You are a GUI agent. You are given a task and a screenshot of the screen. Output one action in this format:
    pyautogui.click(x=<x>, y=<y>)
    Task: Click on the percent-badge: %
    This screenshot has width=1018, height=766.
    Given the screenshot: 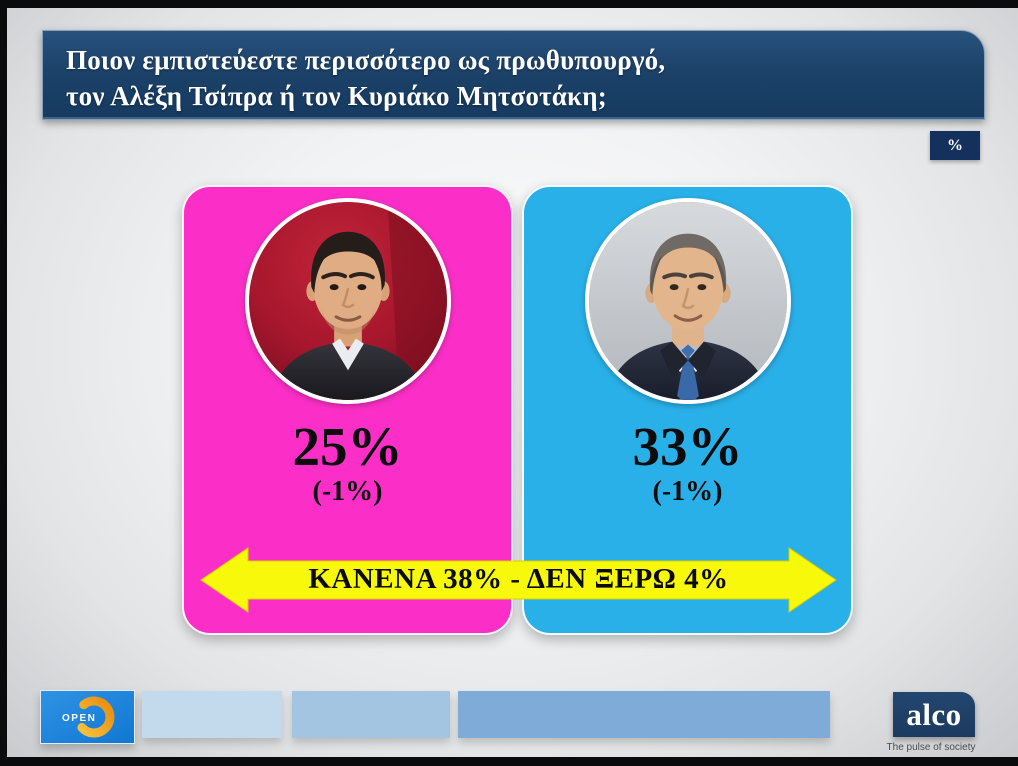 What is the action you would take?
    pyautogui.click(x=955, y=145)
    